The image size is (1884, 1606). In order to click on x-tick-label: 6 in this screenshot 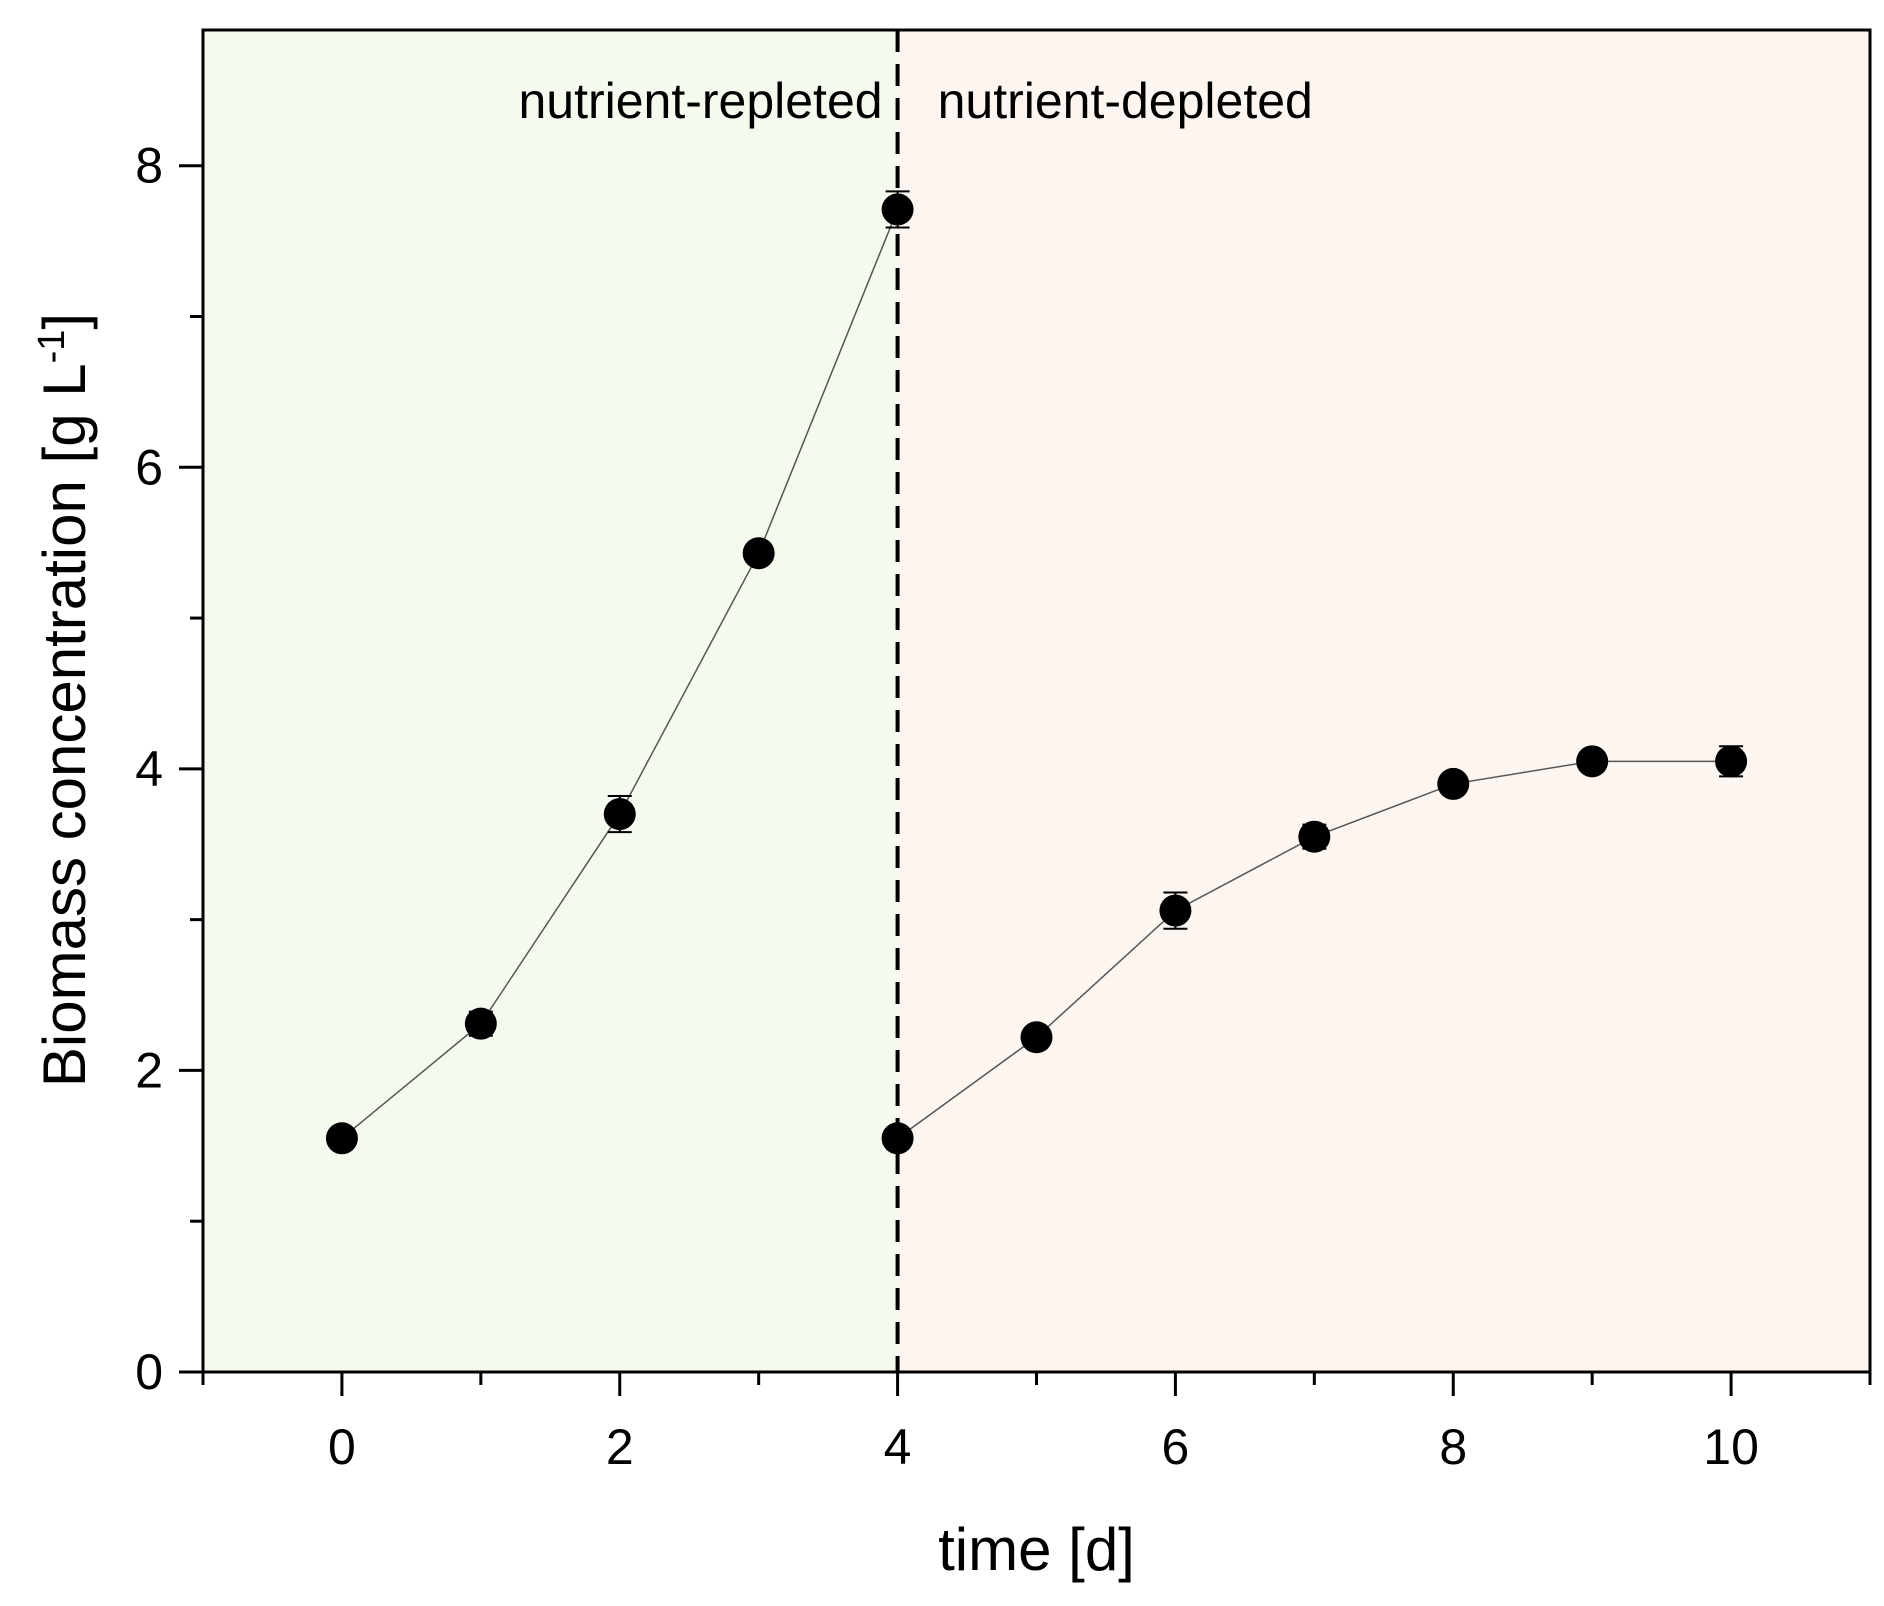, I will do `click(1176, 1447)`.